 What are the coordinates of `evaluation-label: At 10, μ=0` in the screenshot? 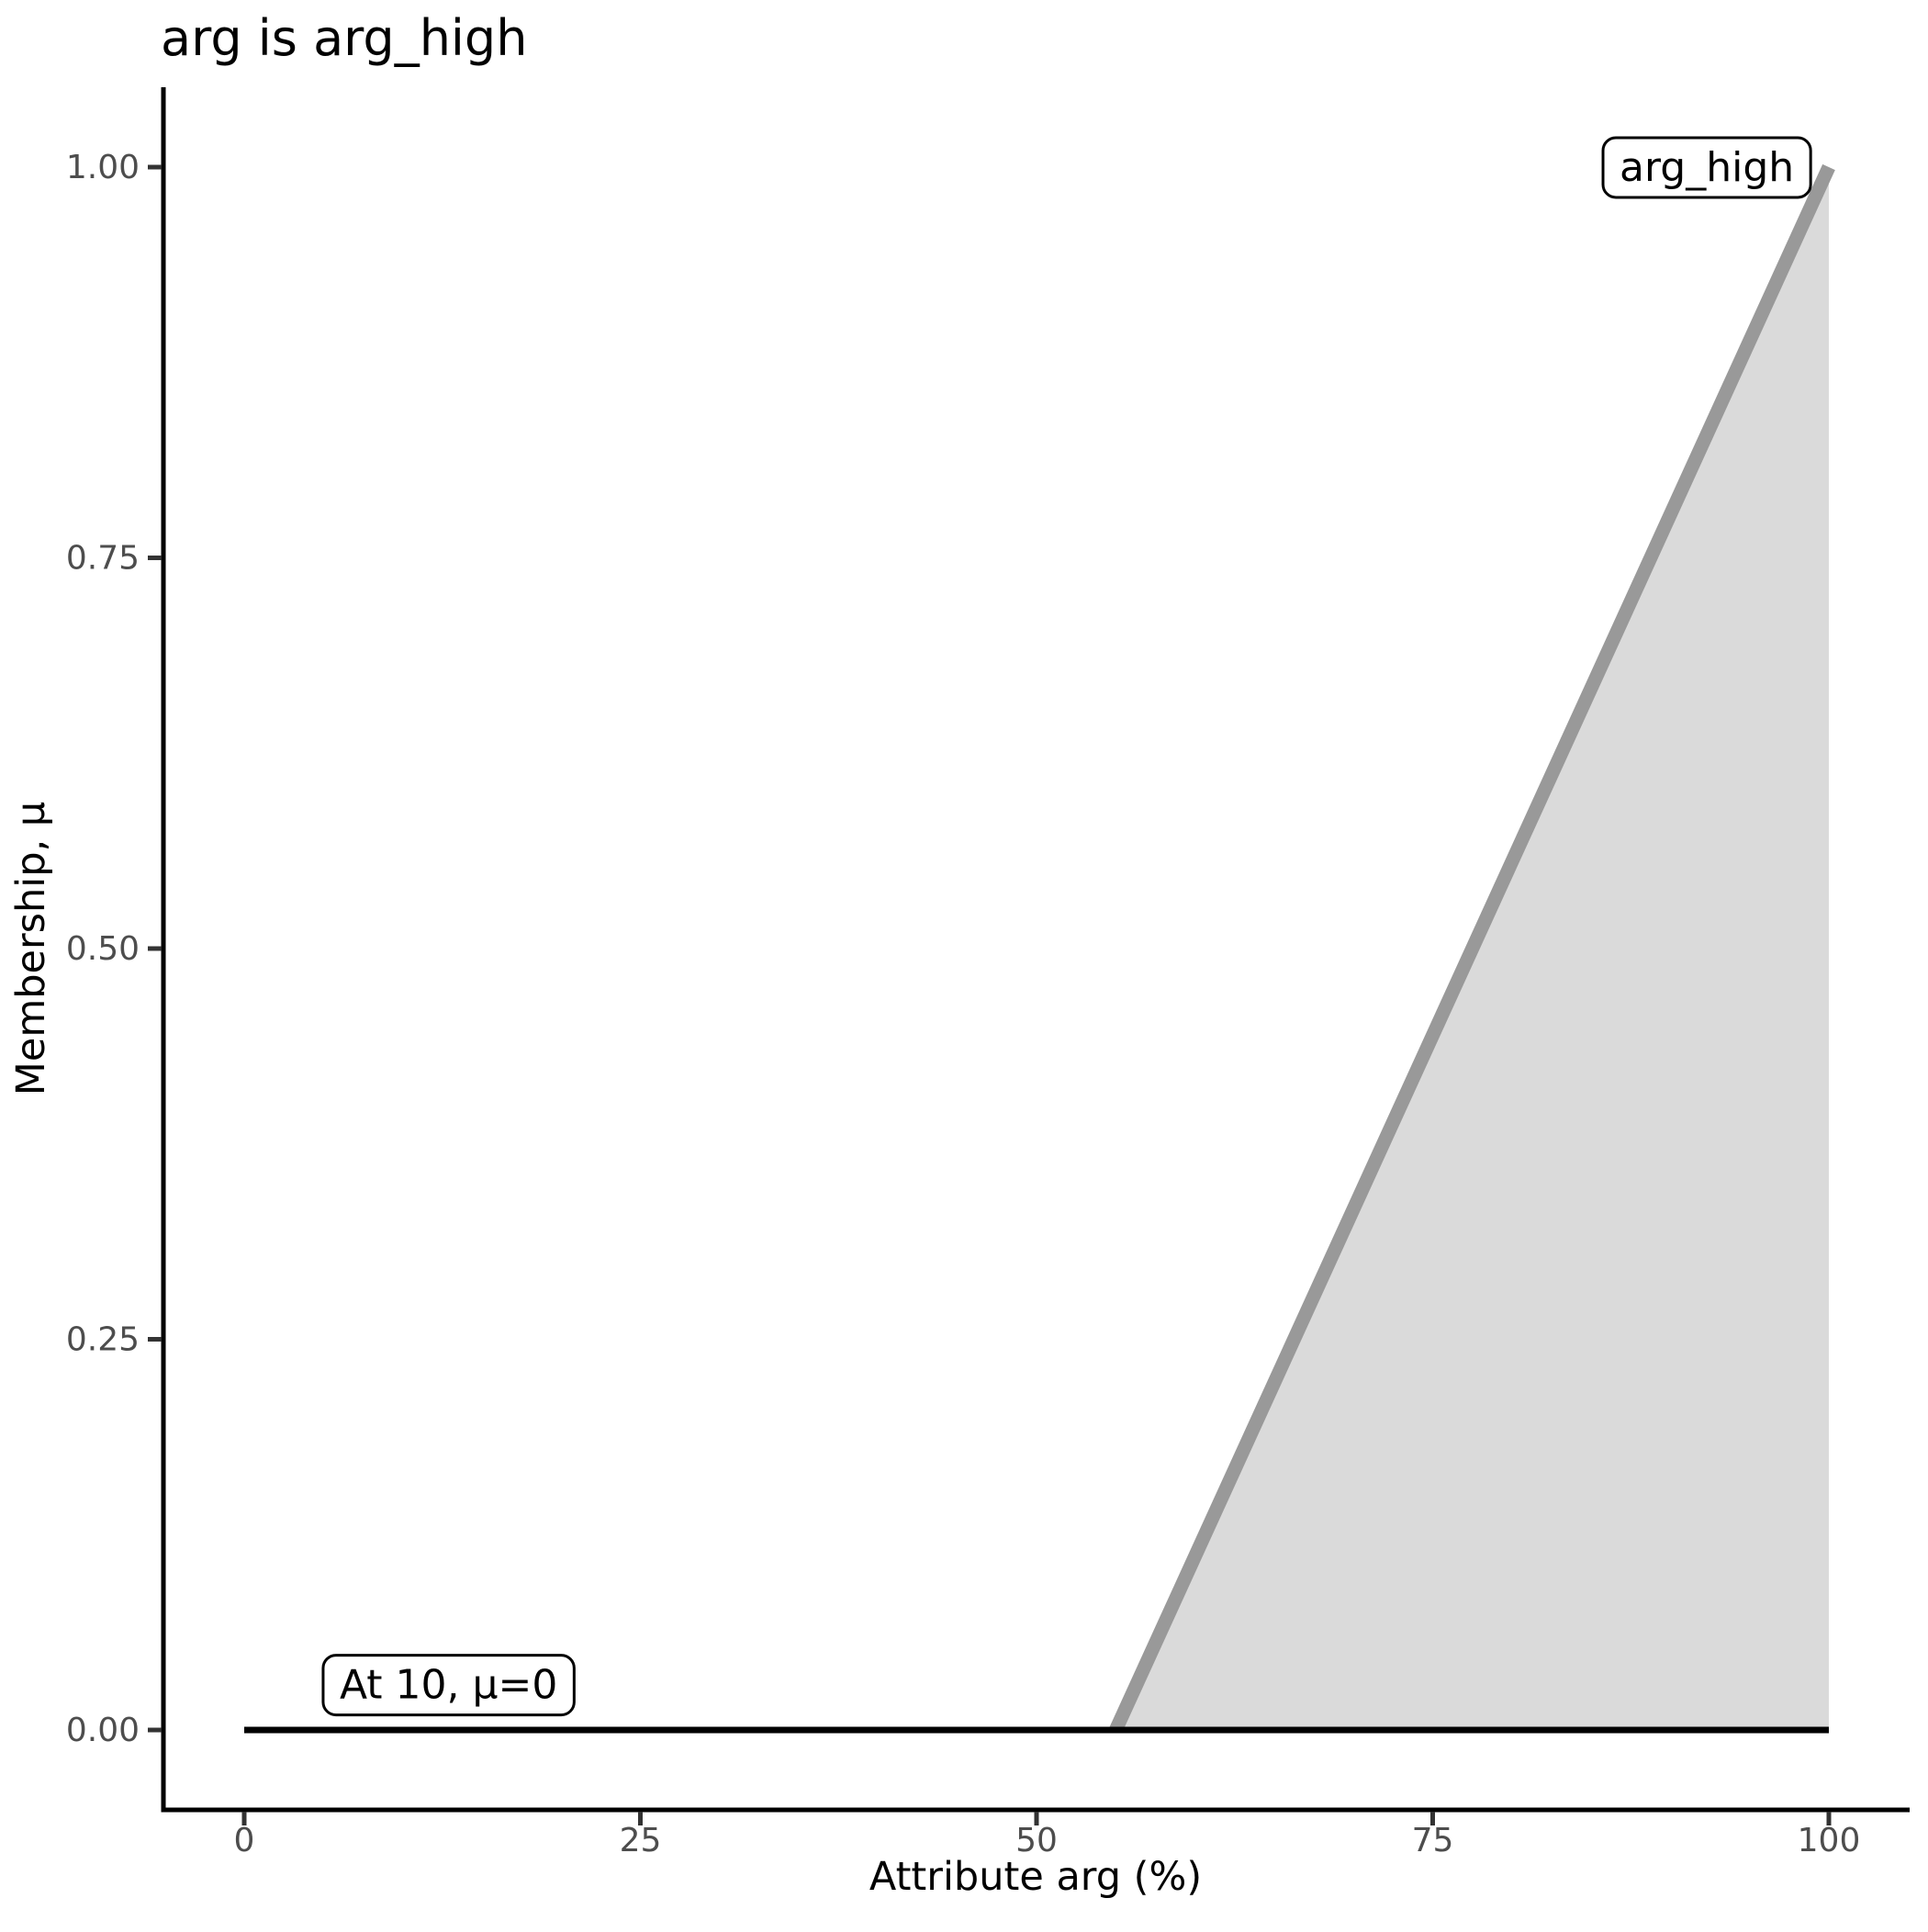 It's located at (448, 1685).